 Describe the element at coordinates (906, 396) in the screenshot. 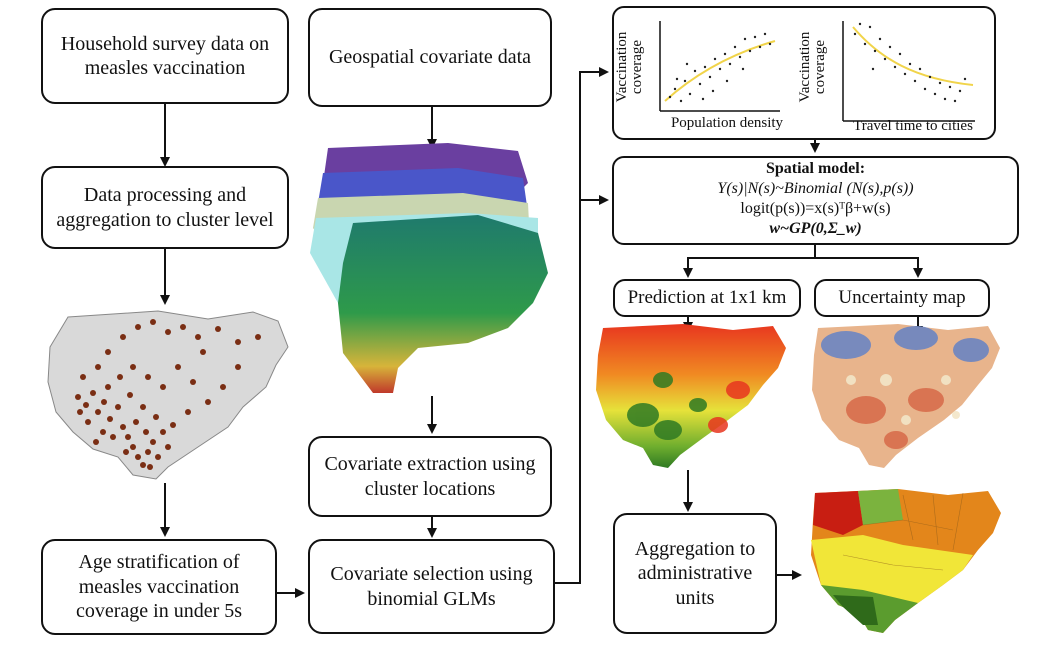

I see `uncertainty-map` at that location.